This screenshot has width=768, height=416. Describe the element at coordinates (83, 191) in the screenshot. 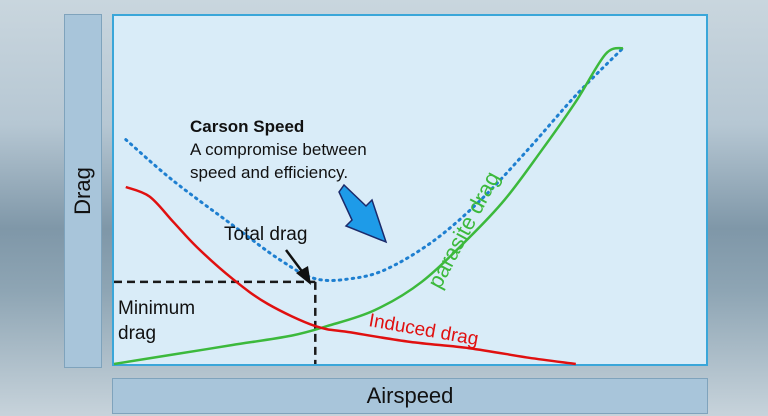

I see `y-axis-label-box: Drag` at that location.